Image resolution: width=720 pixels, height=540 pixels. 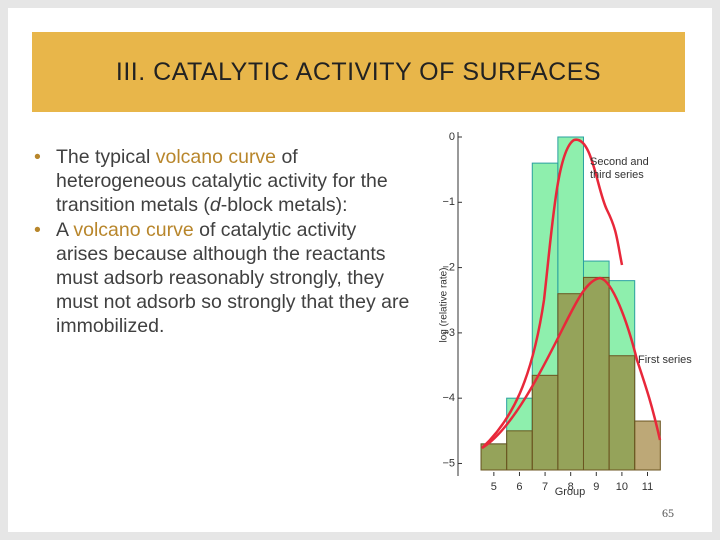 I want to click on x-tick-label: 8, so click(x=571, y=487).